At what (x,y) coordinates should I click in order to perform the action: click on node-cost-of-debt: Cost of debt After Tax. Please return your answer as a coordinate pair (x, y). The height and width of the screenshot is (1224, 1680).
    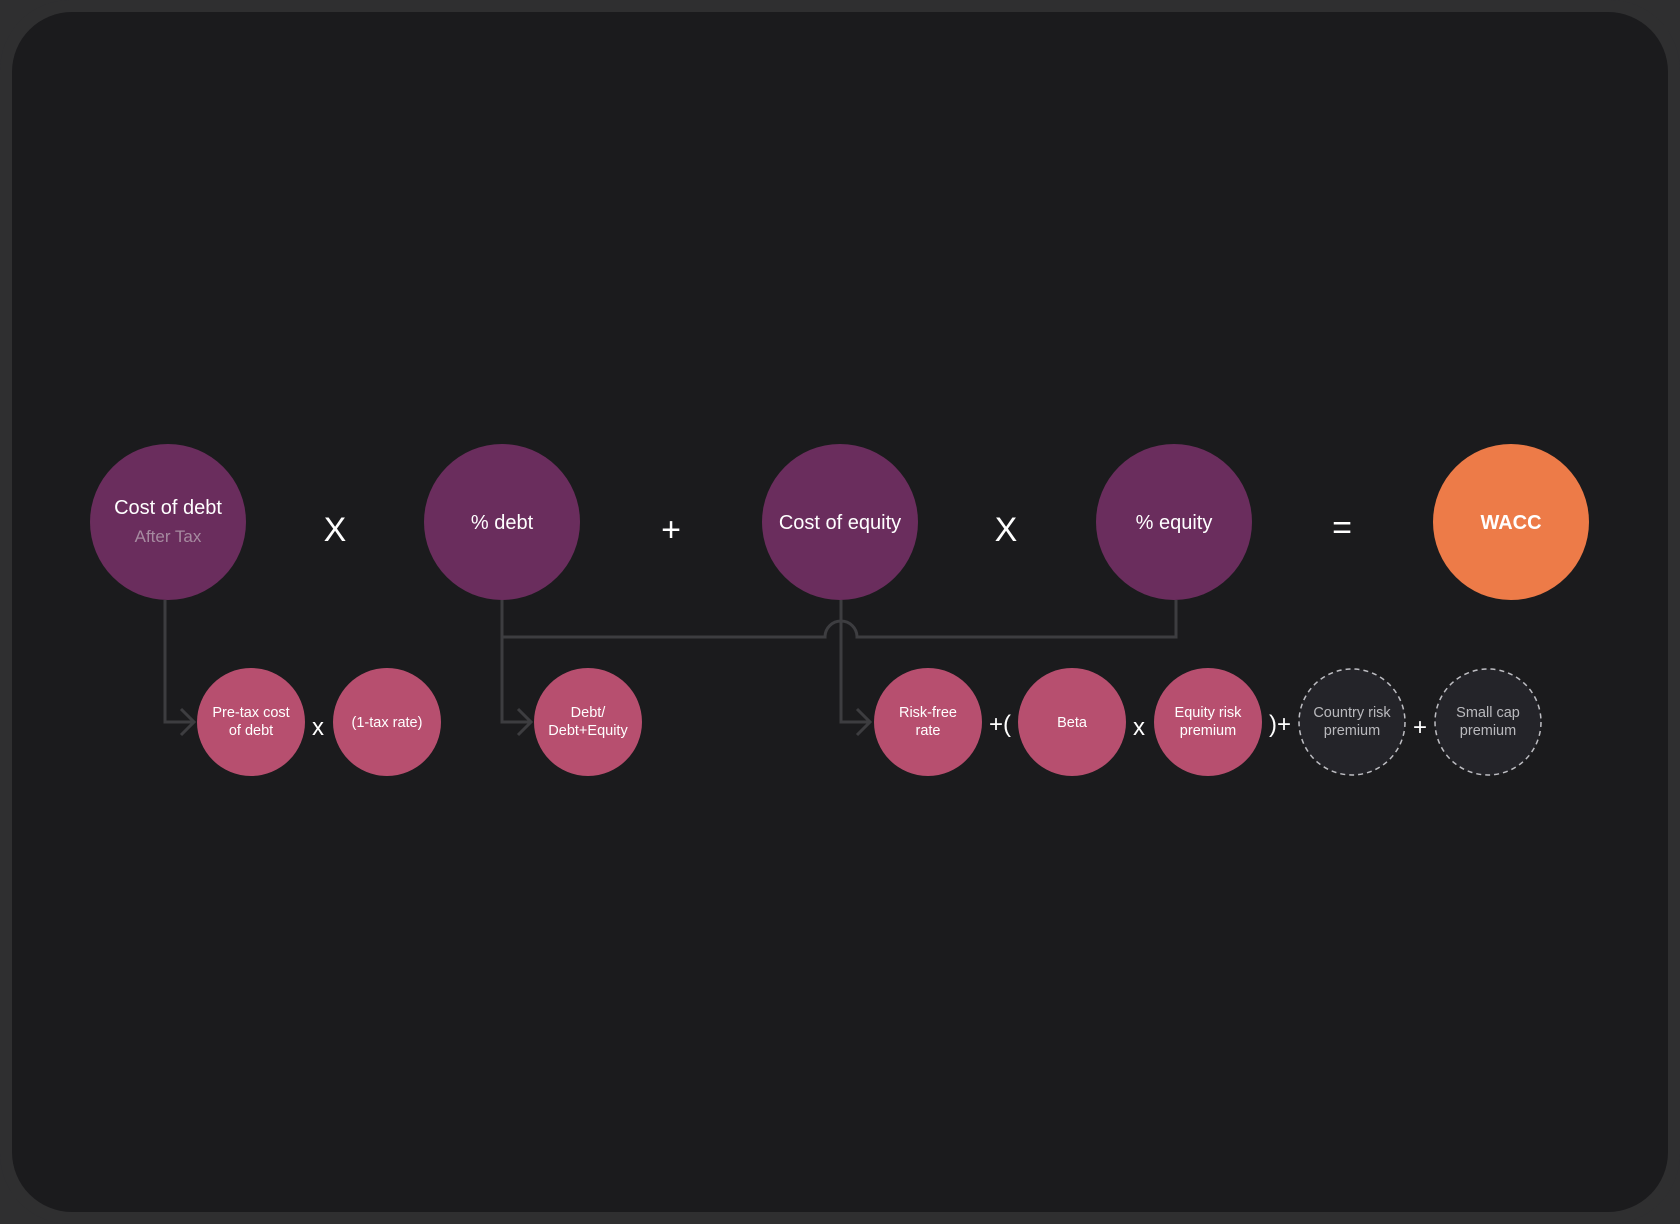
    Looking at the image, I should click on (168, 522).